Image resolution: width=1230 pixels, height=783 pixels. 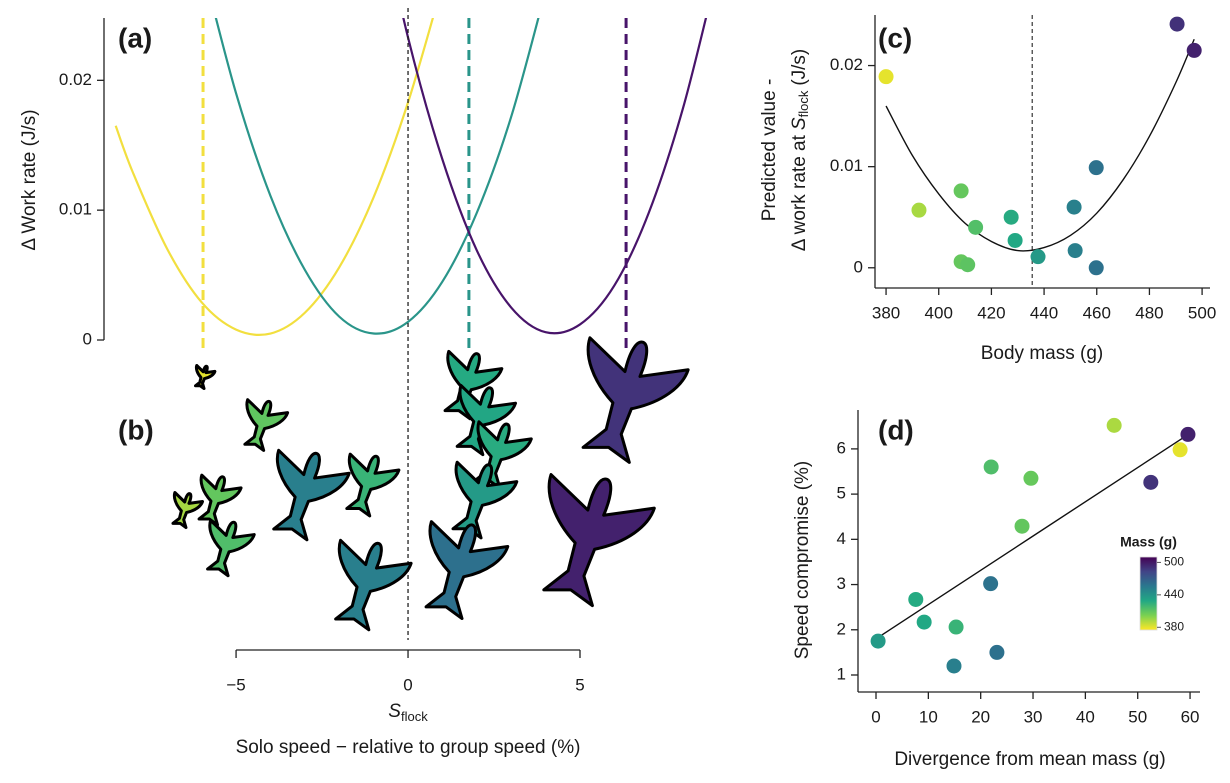 I want to click on y-tick-label: 3, so click(x=841, y=583).